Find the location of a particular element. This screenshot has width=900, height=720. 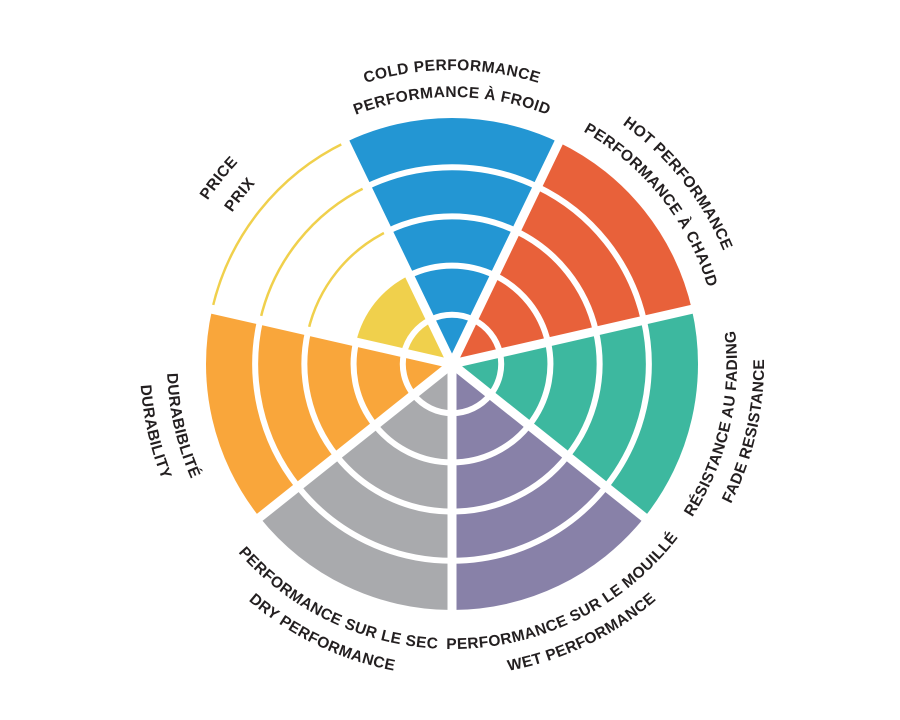

sector-wedge-durability is located at coordinates (329, 413).